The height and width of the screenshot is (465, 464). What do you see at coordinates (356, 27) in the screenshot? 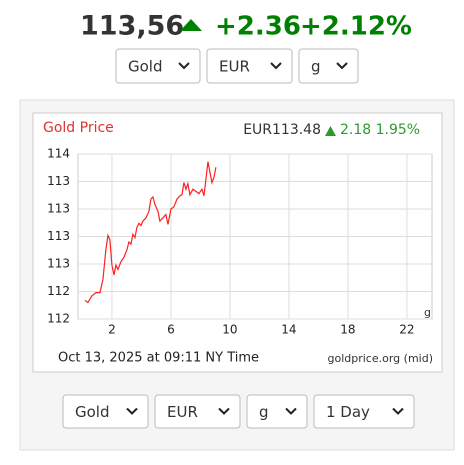
I see `change-pct: +2.12%` at bounding box center [356, 27].